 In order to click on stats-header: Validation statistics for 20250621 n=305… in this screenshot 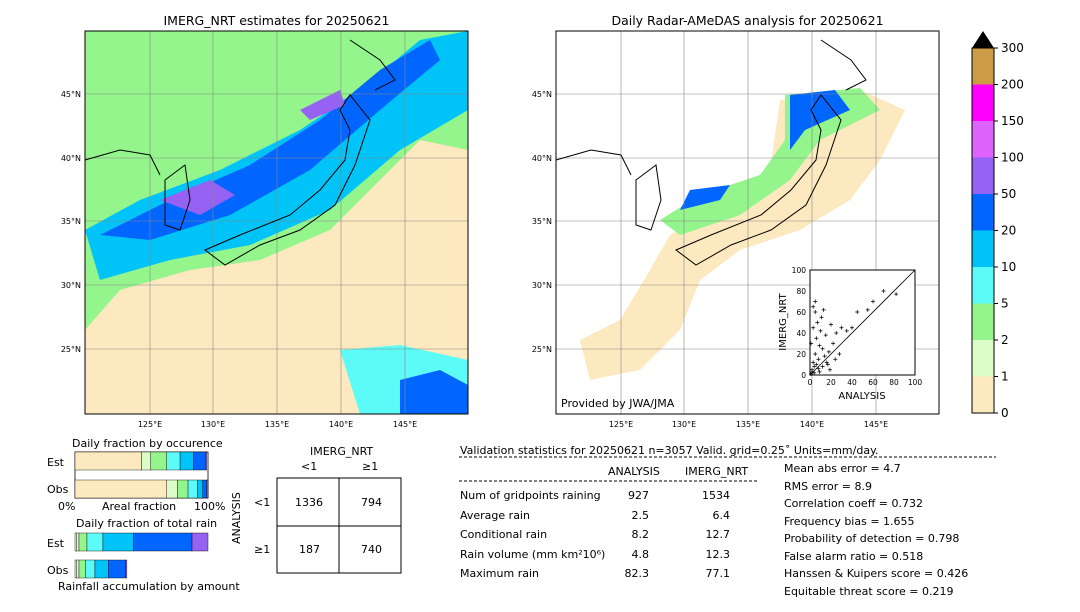, I will do `click(669, 450)`.